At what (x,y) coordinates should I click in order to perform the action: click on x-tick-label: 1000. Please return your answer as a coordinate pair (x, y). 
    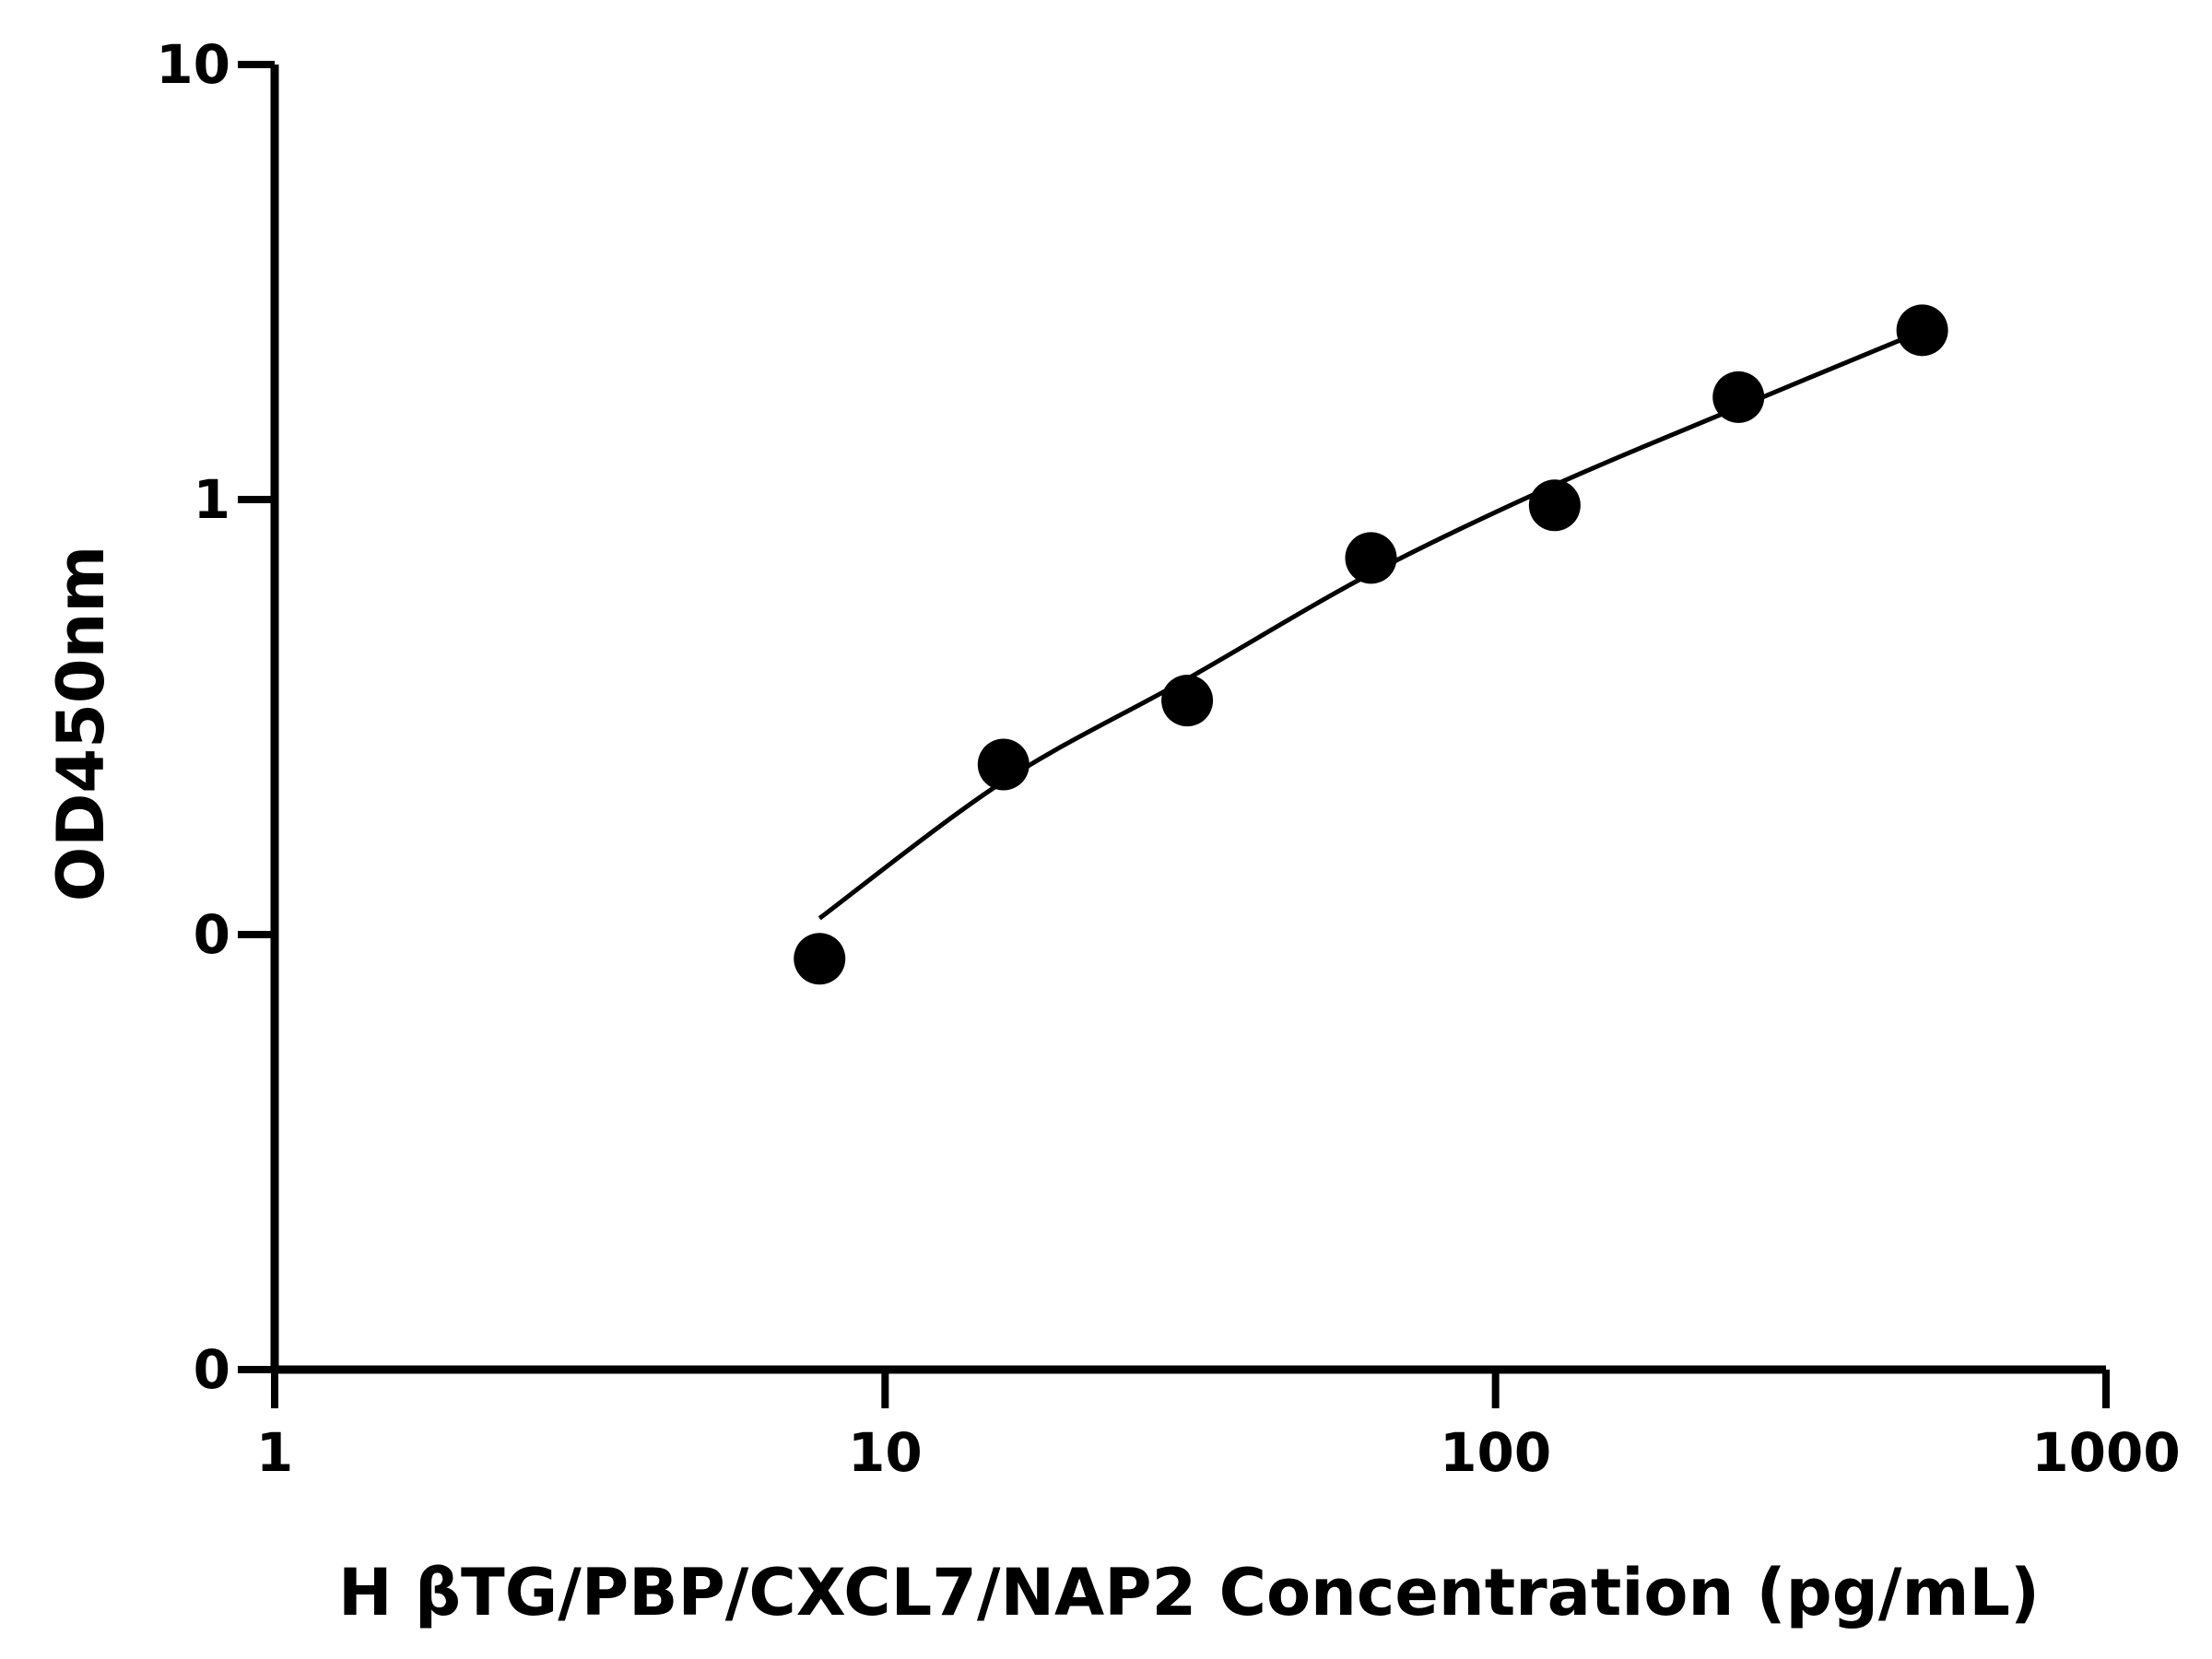
    Looking at the image, I should click on (2105, 1452).